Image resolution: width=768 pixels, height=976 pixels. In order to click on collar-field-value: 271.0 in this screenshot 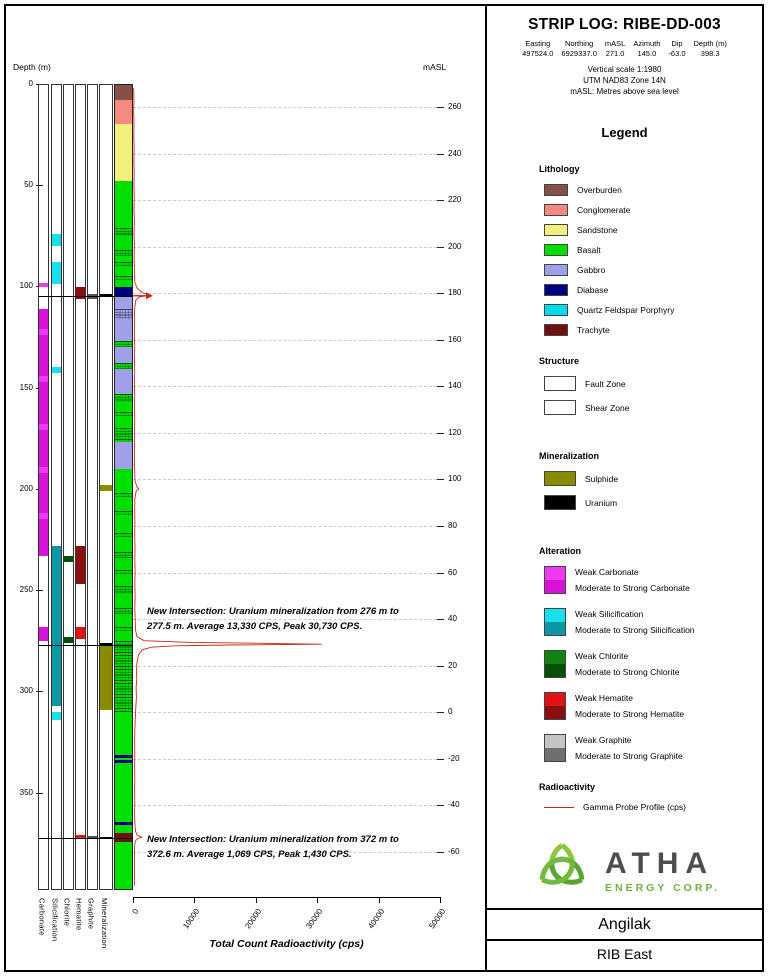, I will do `click(615, 53)`.